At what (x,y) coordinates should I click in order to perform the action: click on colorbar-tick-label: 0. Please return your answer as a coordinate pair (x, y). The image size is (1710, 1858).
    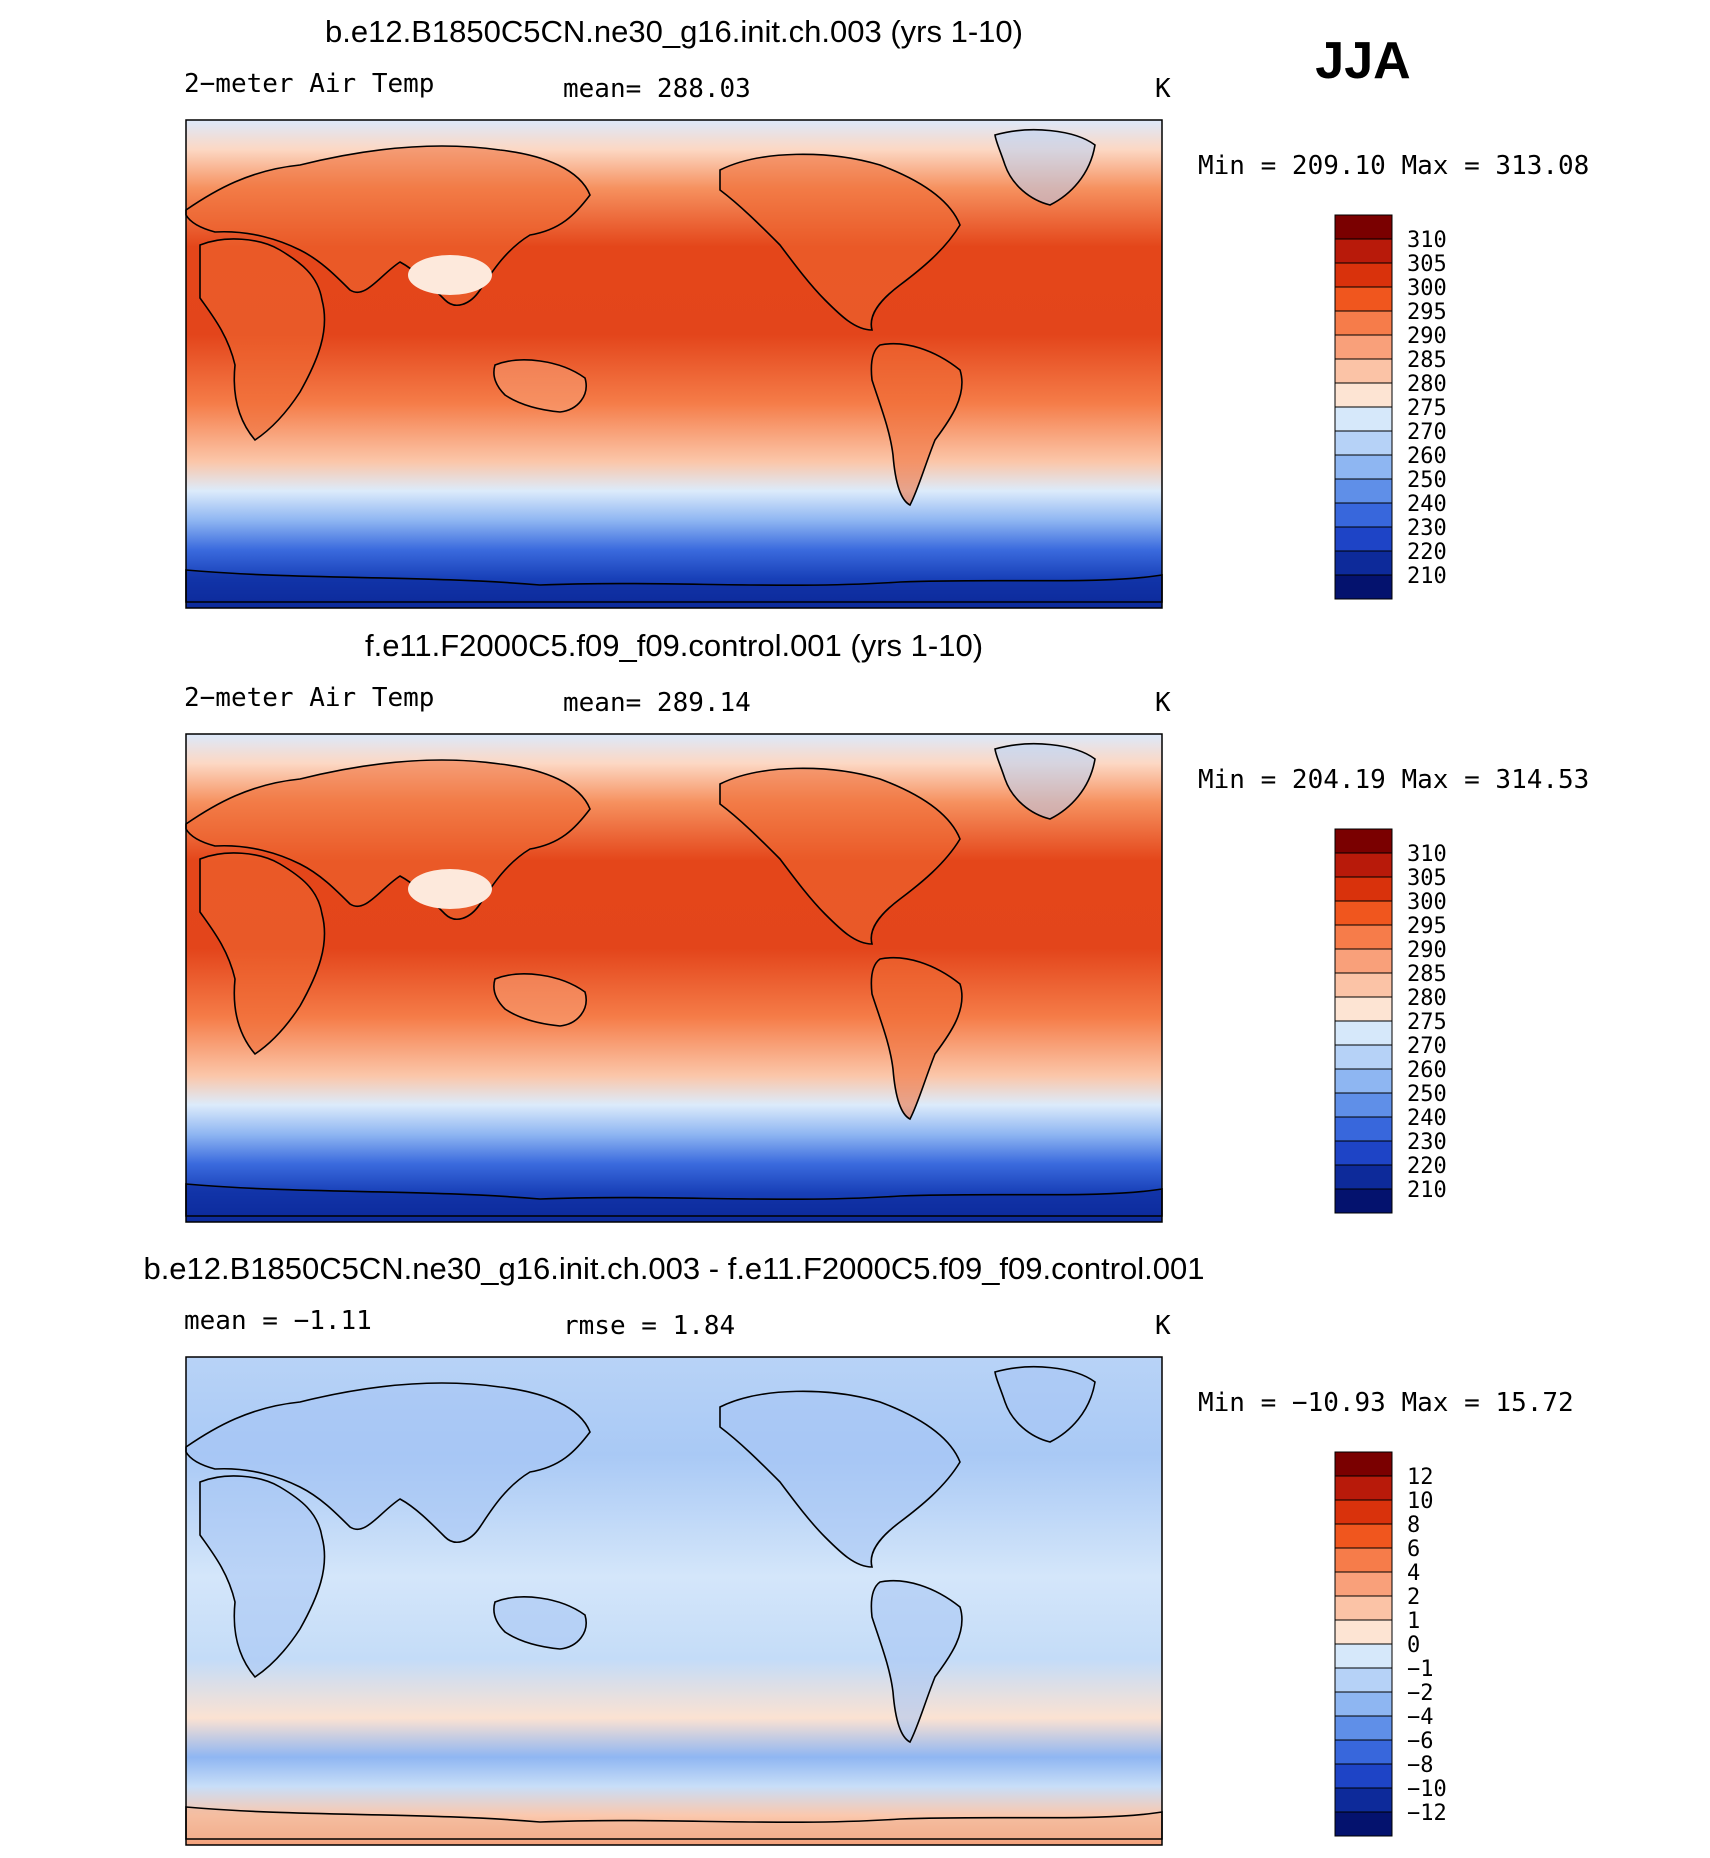
    Looking at the image, I should click on (1413, 1645).